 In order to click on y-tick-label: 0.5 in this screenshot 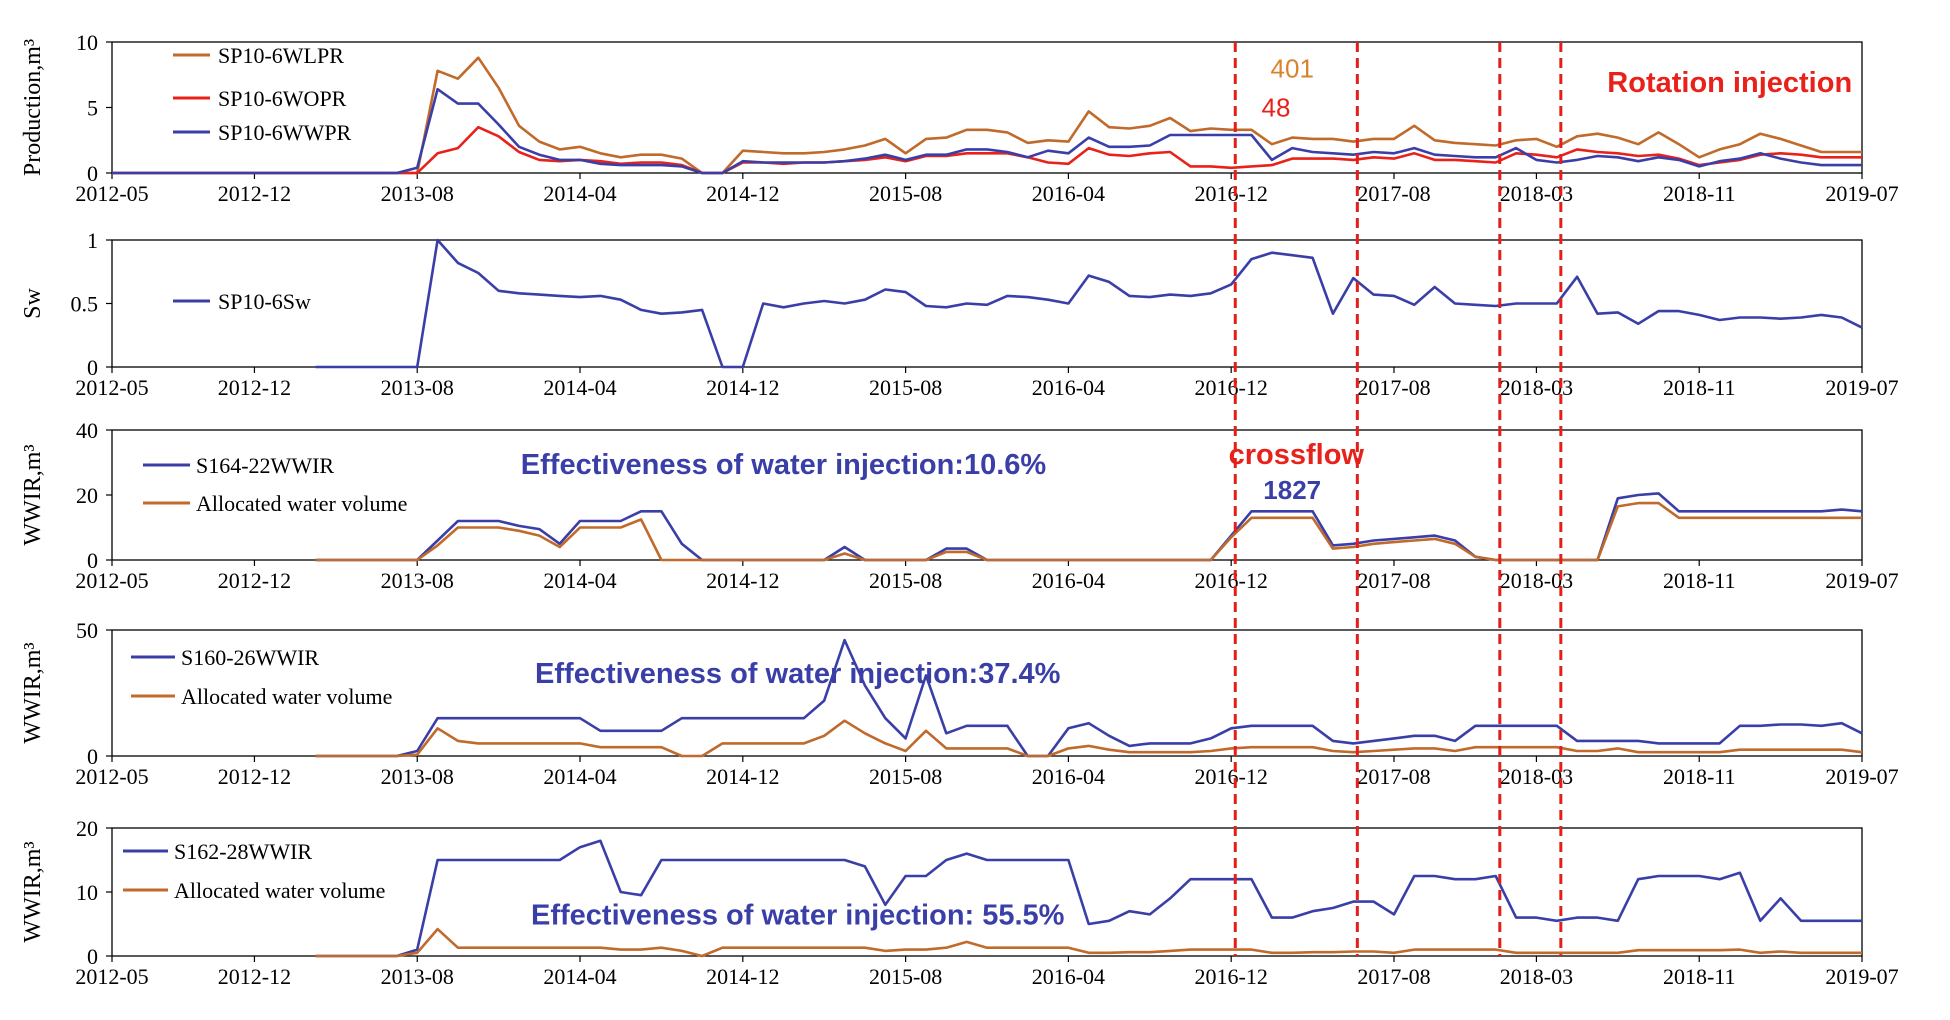, I will do `click(85, 304)`.